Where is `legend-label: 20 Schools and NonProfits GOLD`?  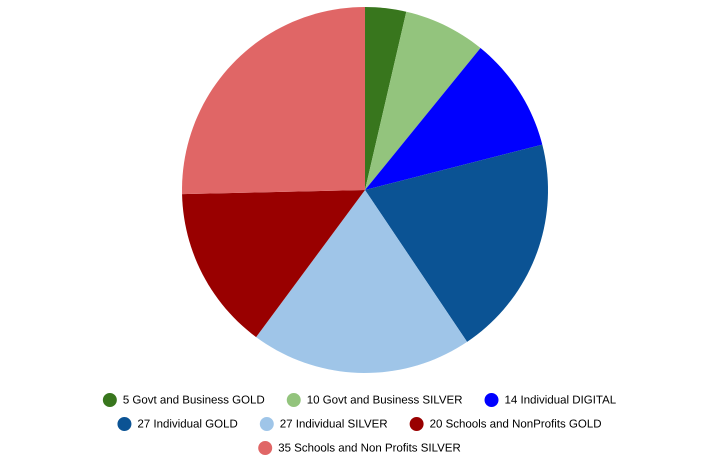
legend-label: 20 Schools and NonProfits GOLD is located at coordinates (515, 423).